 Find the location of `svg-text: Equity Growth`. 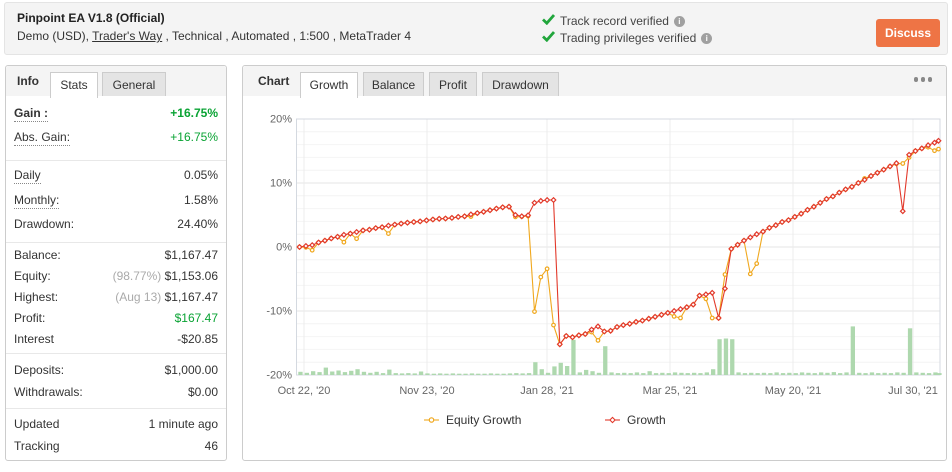

svg-text: Equity Growth is located at coordinates (483, 420).